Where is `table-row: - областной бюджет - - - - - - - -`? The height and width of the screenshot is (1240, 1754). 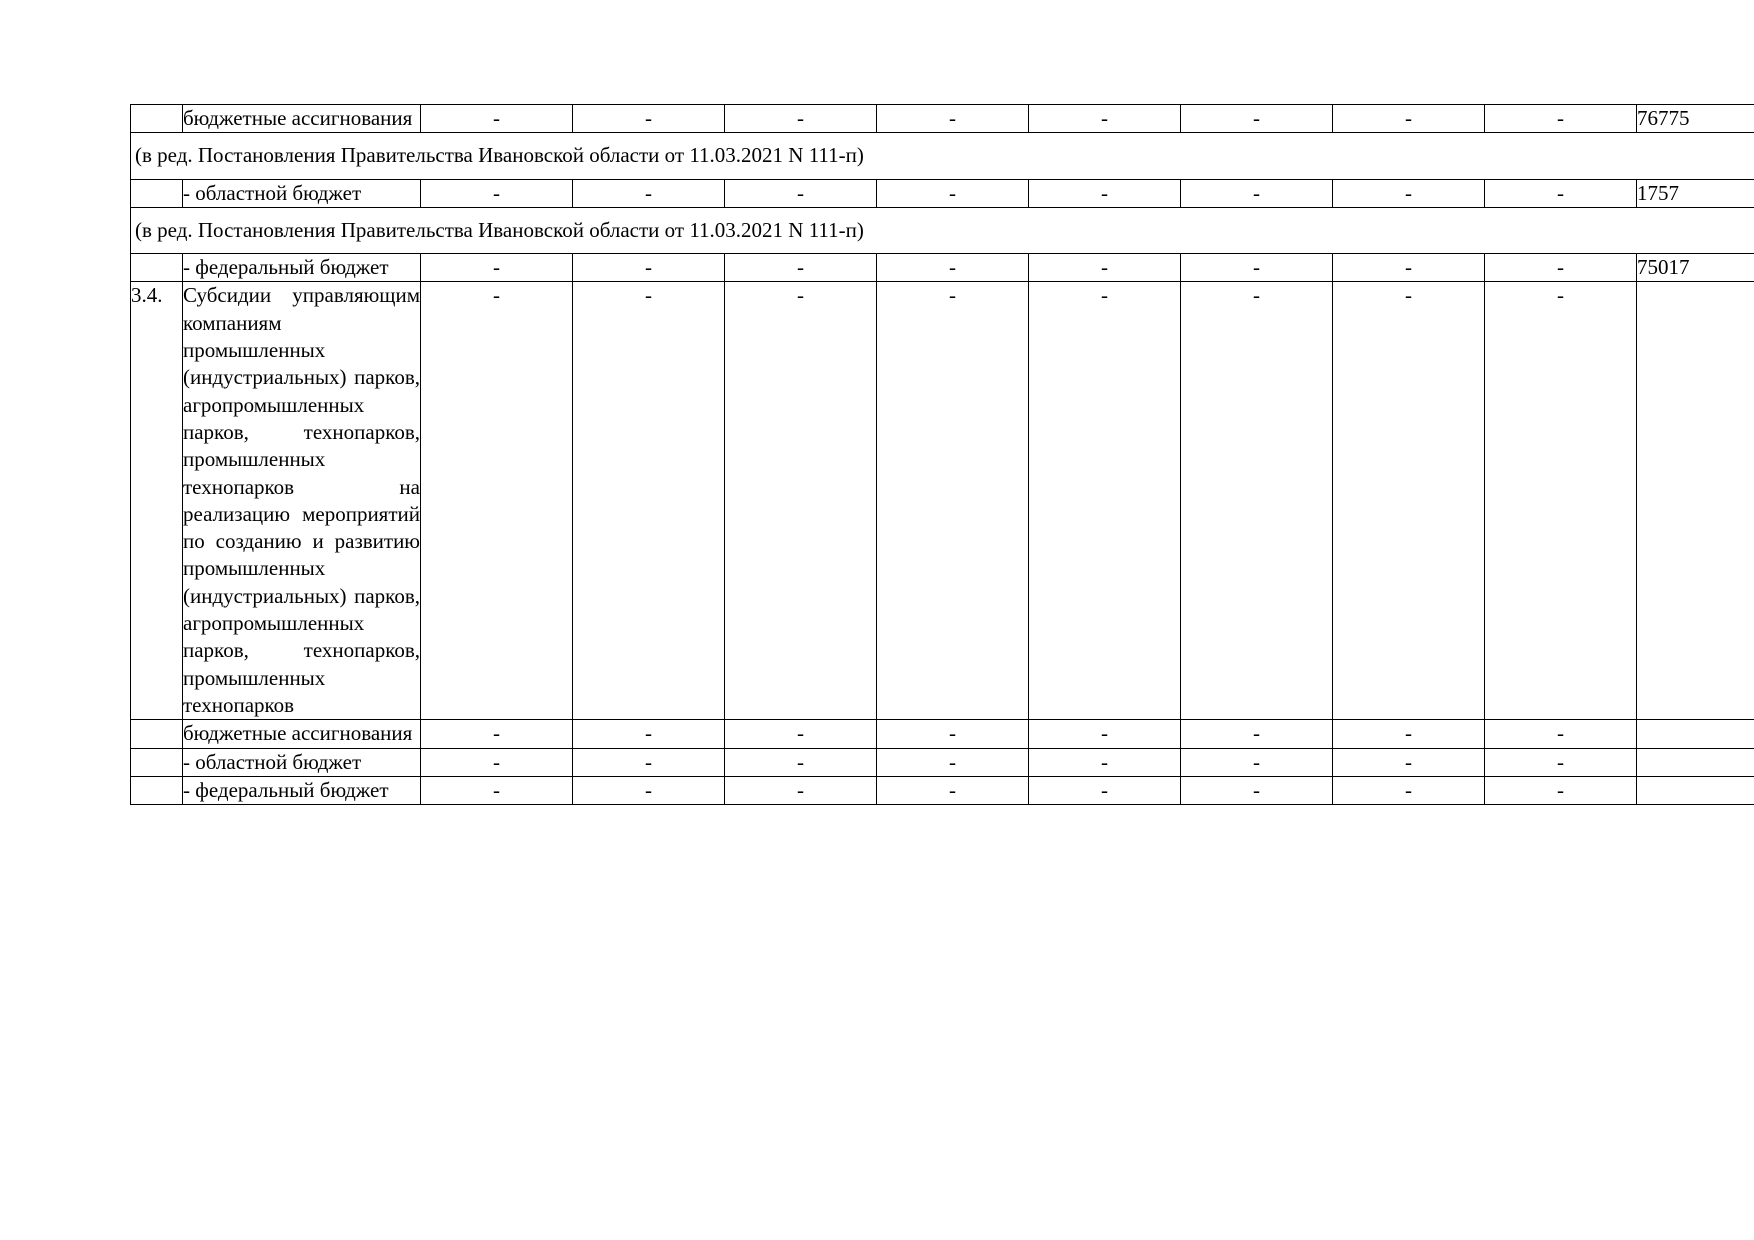
table-row: - областной бюджет - - - - - - - - is located at coordinates (942, 762).